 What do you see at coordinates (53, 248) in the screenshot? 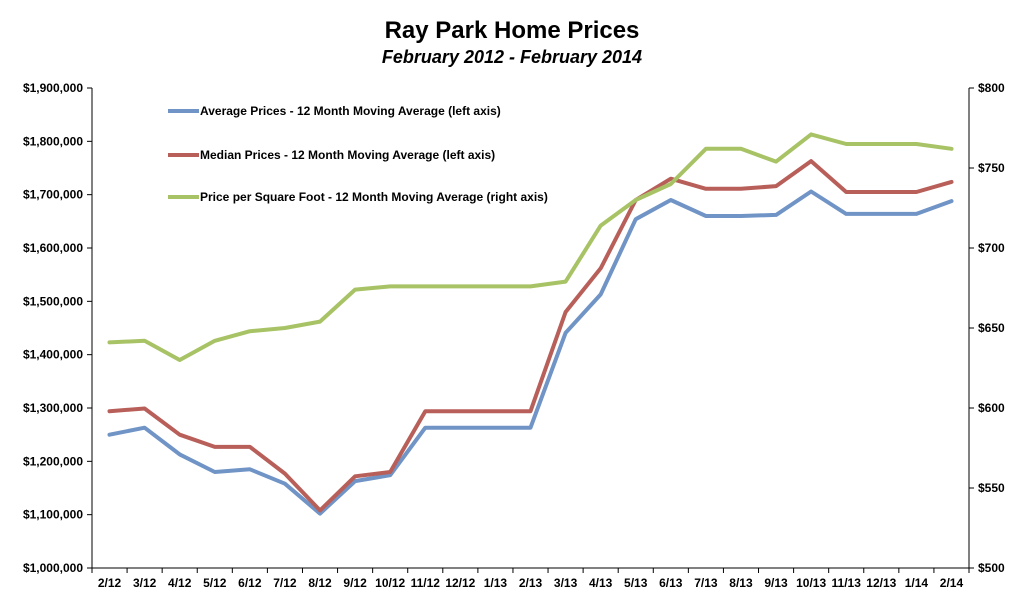
I see `left-tick-label: $1,600,000` at bounding box center [53, 248].